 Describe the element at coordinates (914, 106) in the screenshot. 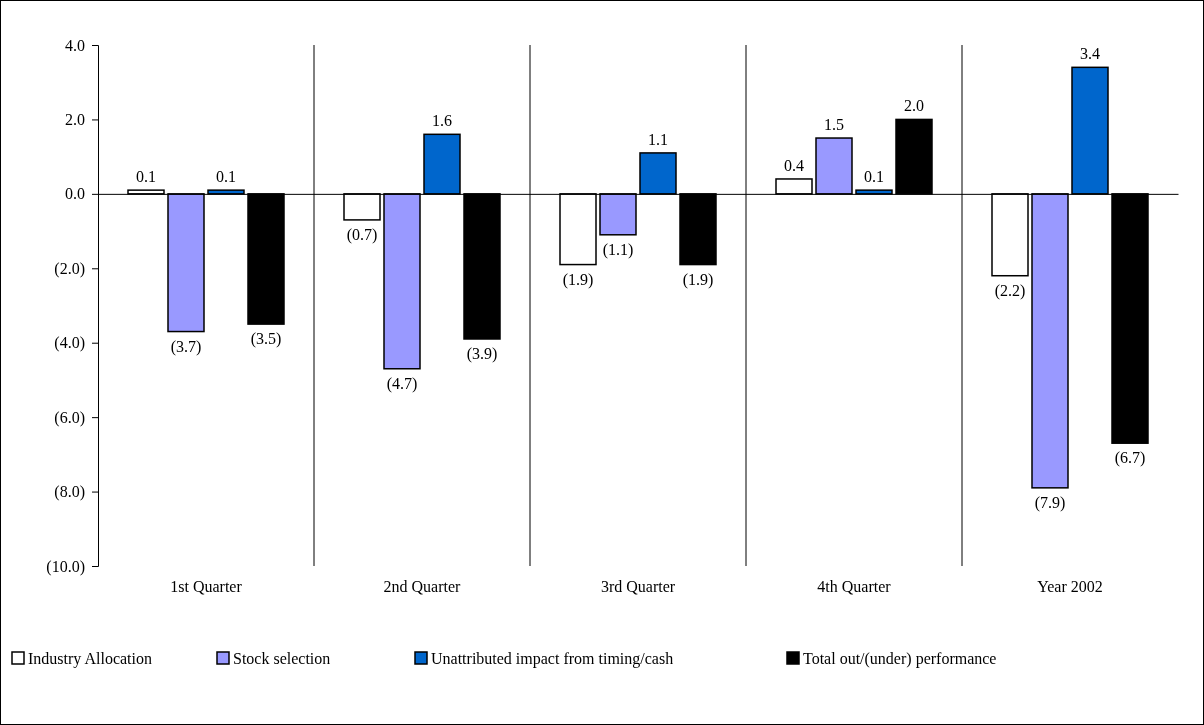

I see `data-label: 2.0` at that location.